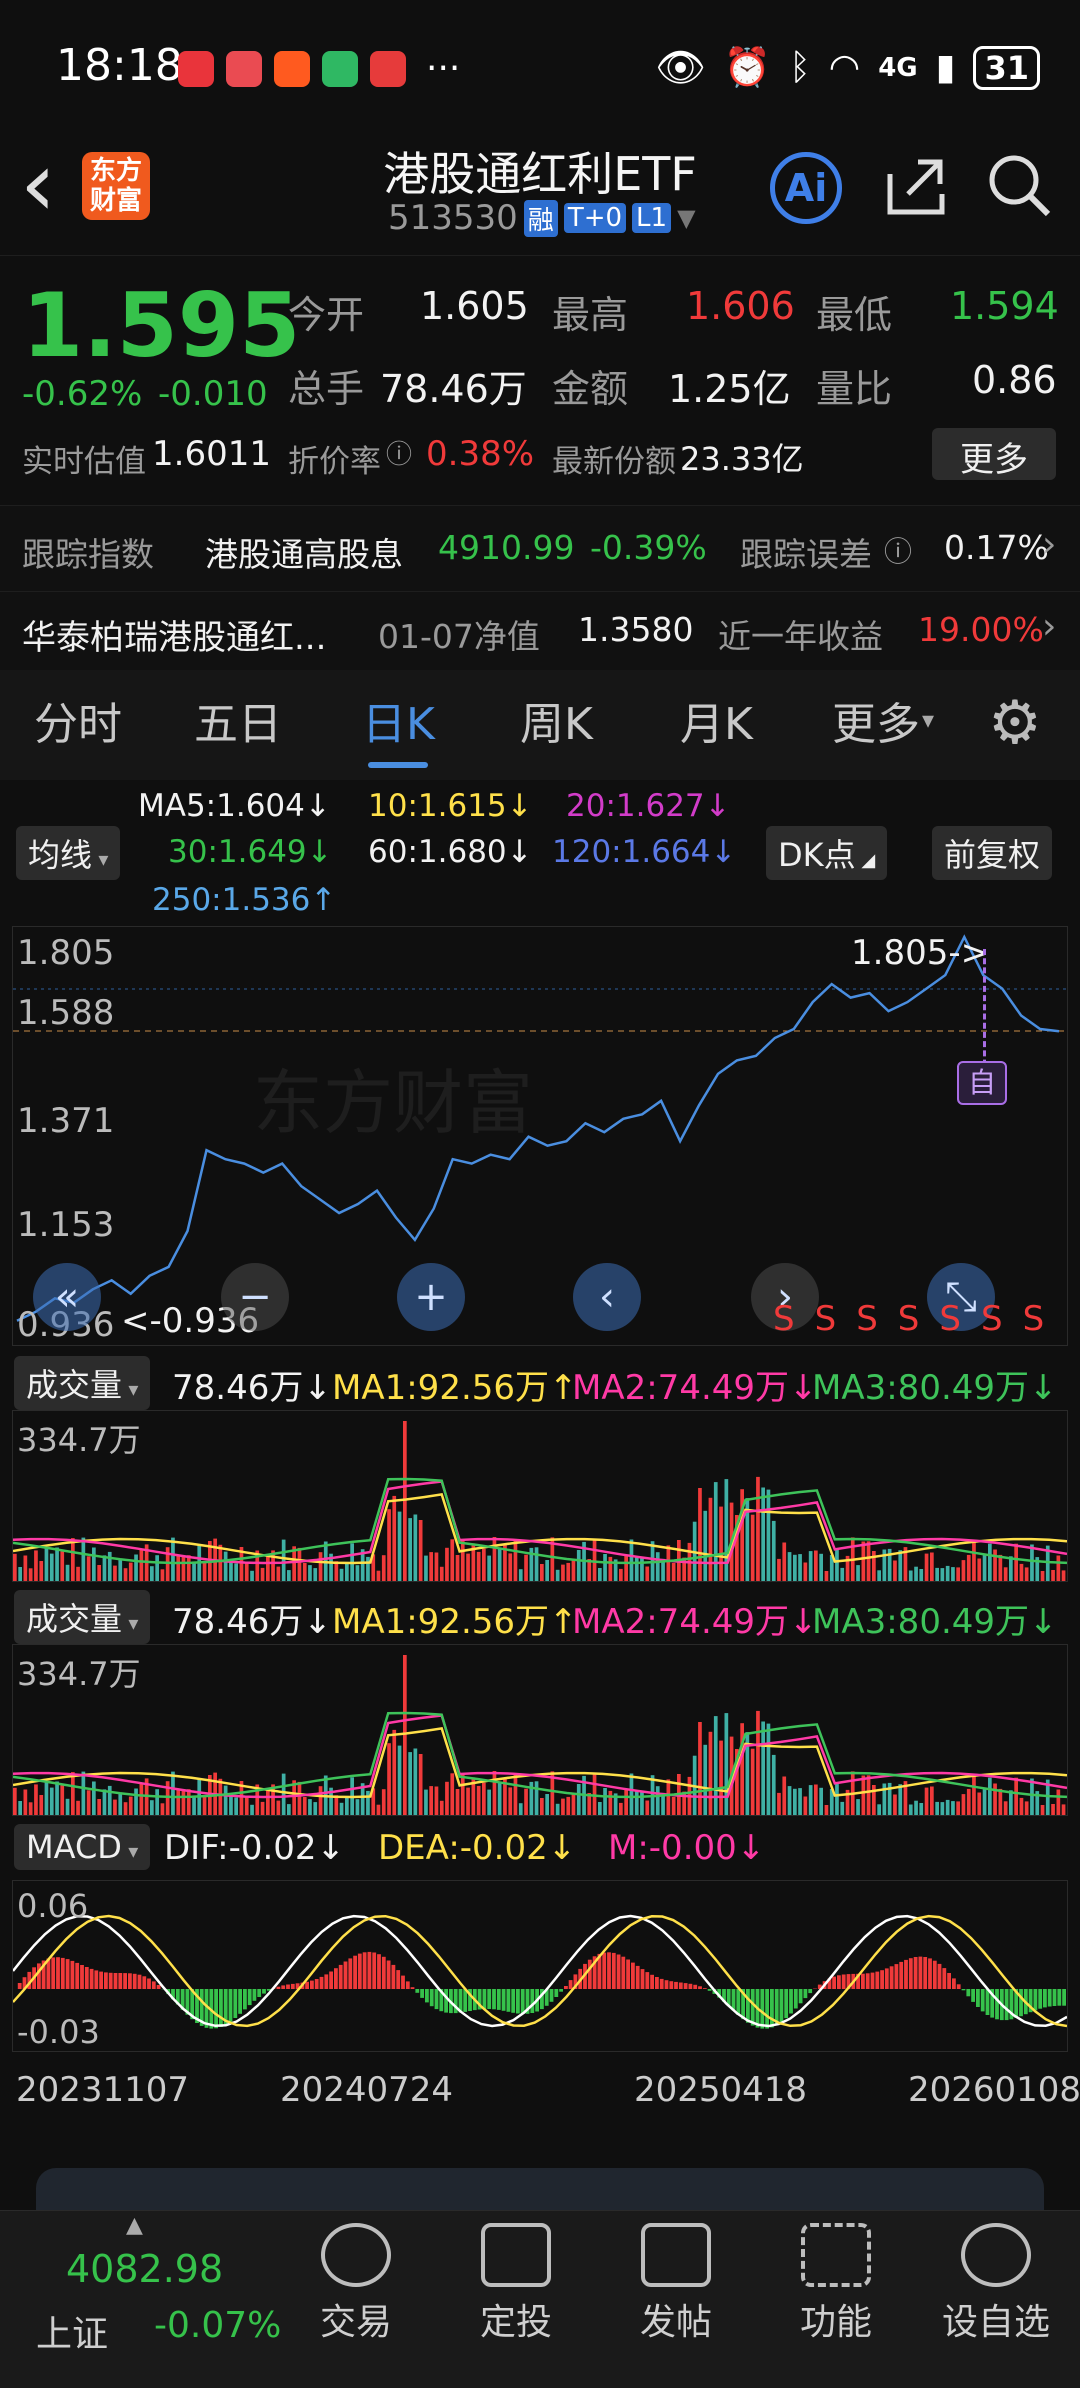  I want to click on info-icon: ⓘ, so click(399, 455).